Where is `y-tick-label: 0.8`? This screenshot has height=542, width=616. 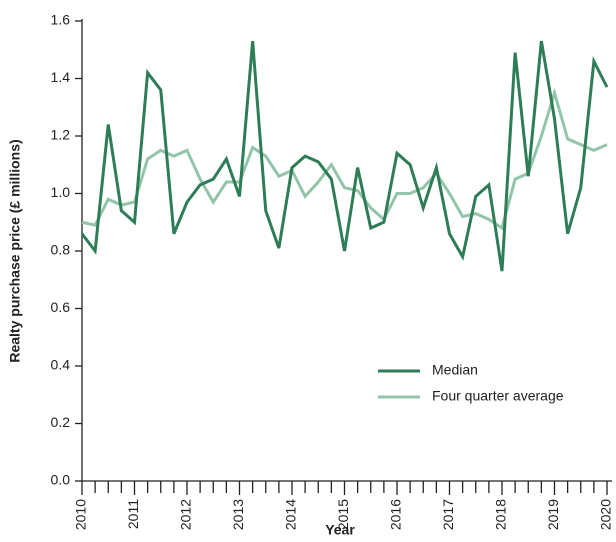 y-tick-label: 0.8 is located at coordinates (61, 250).